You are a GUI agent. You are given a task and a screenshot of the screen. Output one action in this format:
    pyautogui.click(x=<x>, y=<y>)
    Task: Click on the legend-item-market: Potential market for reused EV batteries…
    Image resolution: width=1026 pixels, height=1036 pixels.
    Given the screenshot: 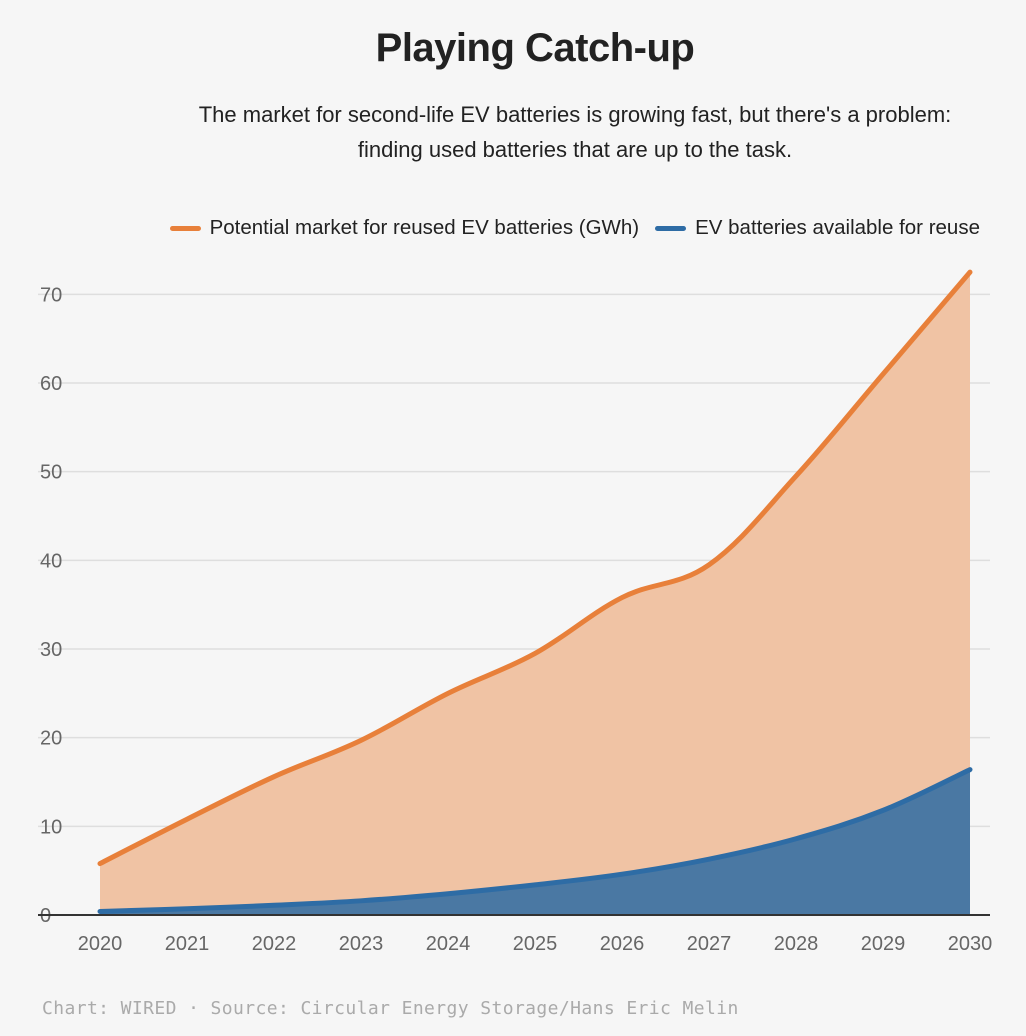 What is the action you would take?
    pyautogui.click(x=404, y=228)
    